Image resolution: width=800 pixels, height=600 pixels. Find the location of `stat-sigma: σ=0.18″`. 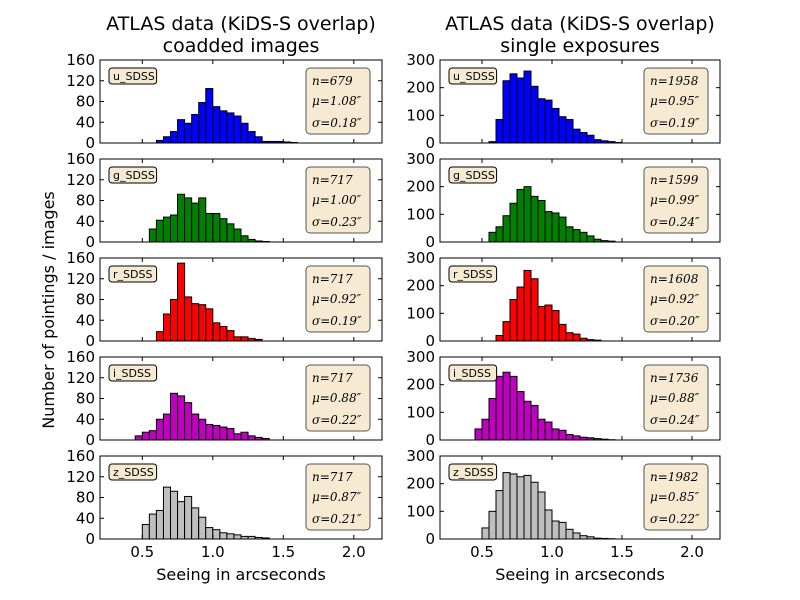

stat-sigma: σ=0.18″ is located at coordinates (337, 123).